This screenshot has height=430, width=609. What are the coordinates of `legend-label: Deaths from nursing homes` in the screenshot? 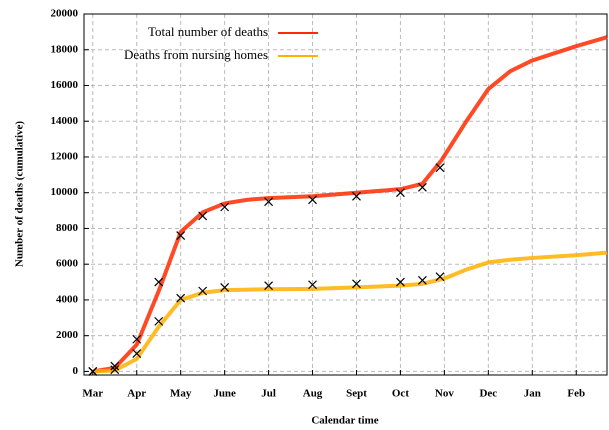 It's located at (196, 54).